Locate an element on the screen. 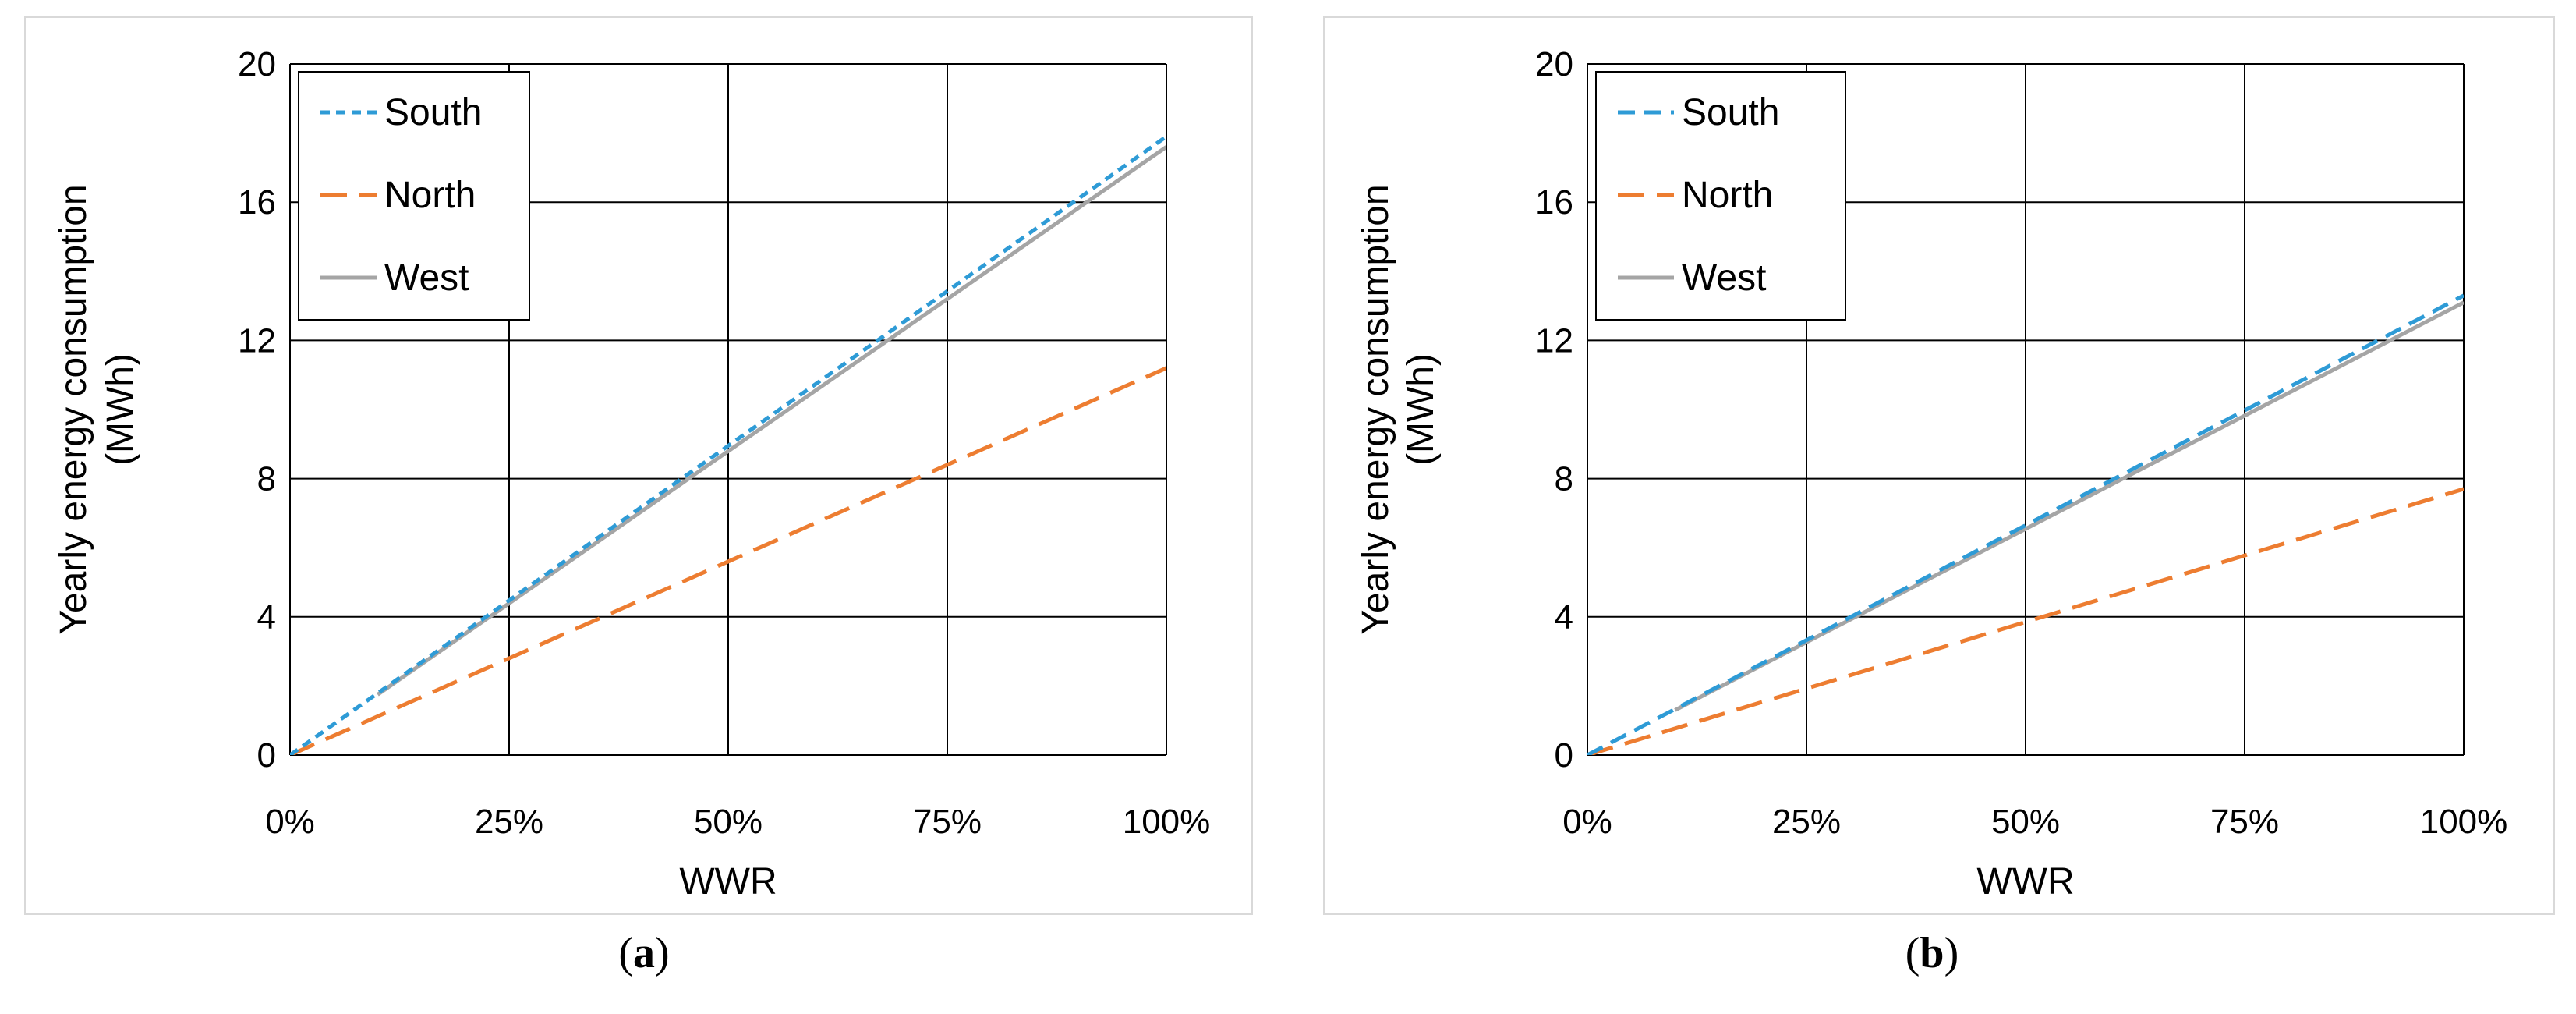 The height and width of the screenshot is (1014, 2576). chart-b-caption: (b) is located at coordinates (1932, 953).